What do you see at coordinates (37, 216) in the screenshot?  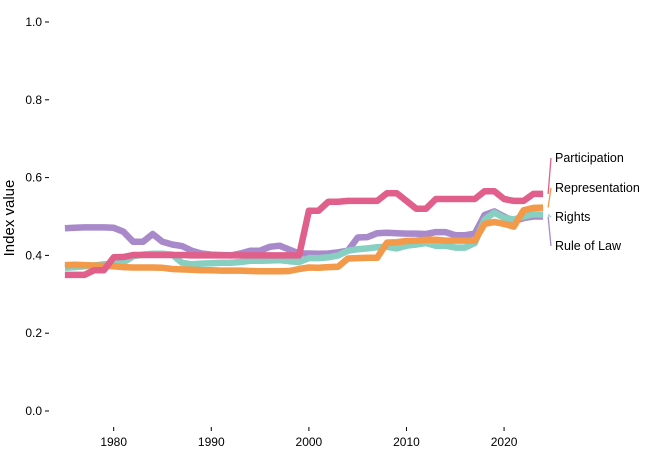 I see `y-axis: 0.0 0.2 0.4 0.6 0.8 1.0` at bounding box center [37, 216].